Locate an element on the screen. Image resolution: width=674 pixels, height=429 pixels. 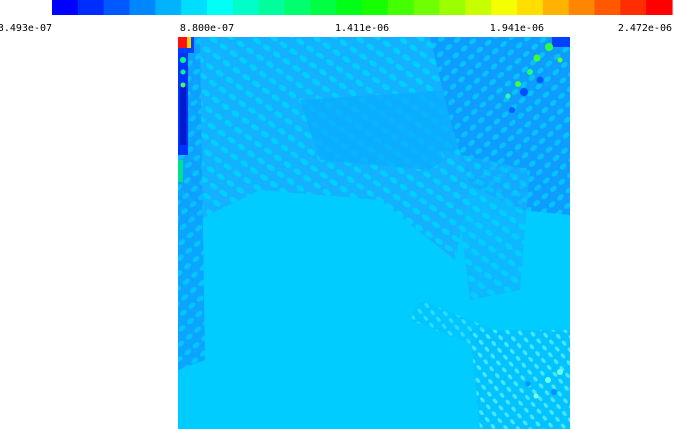
colorbar-tick-label: 8.800e-07 is located at coordinates (207, 28).